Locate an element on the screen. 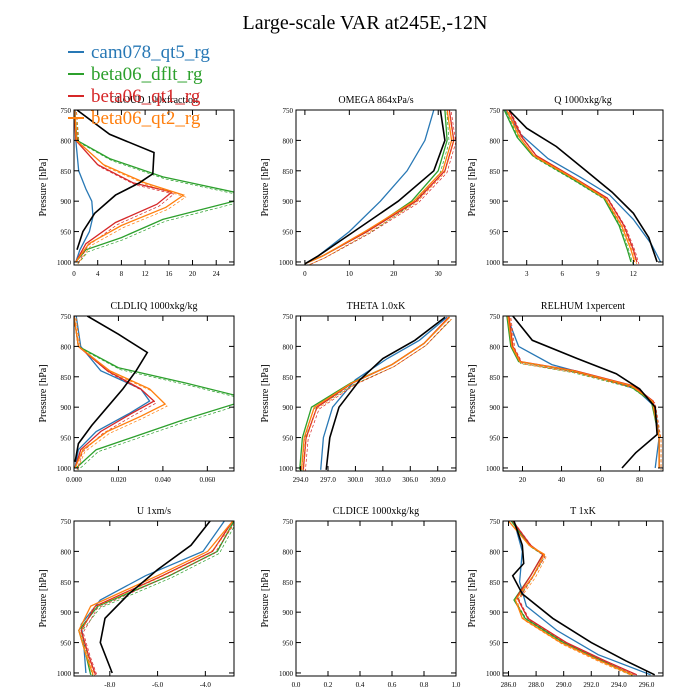  x-tick-label: 0.2 is located at coordinates (328, 685).